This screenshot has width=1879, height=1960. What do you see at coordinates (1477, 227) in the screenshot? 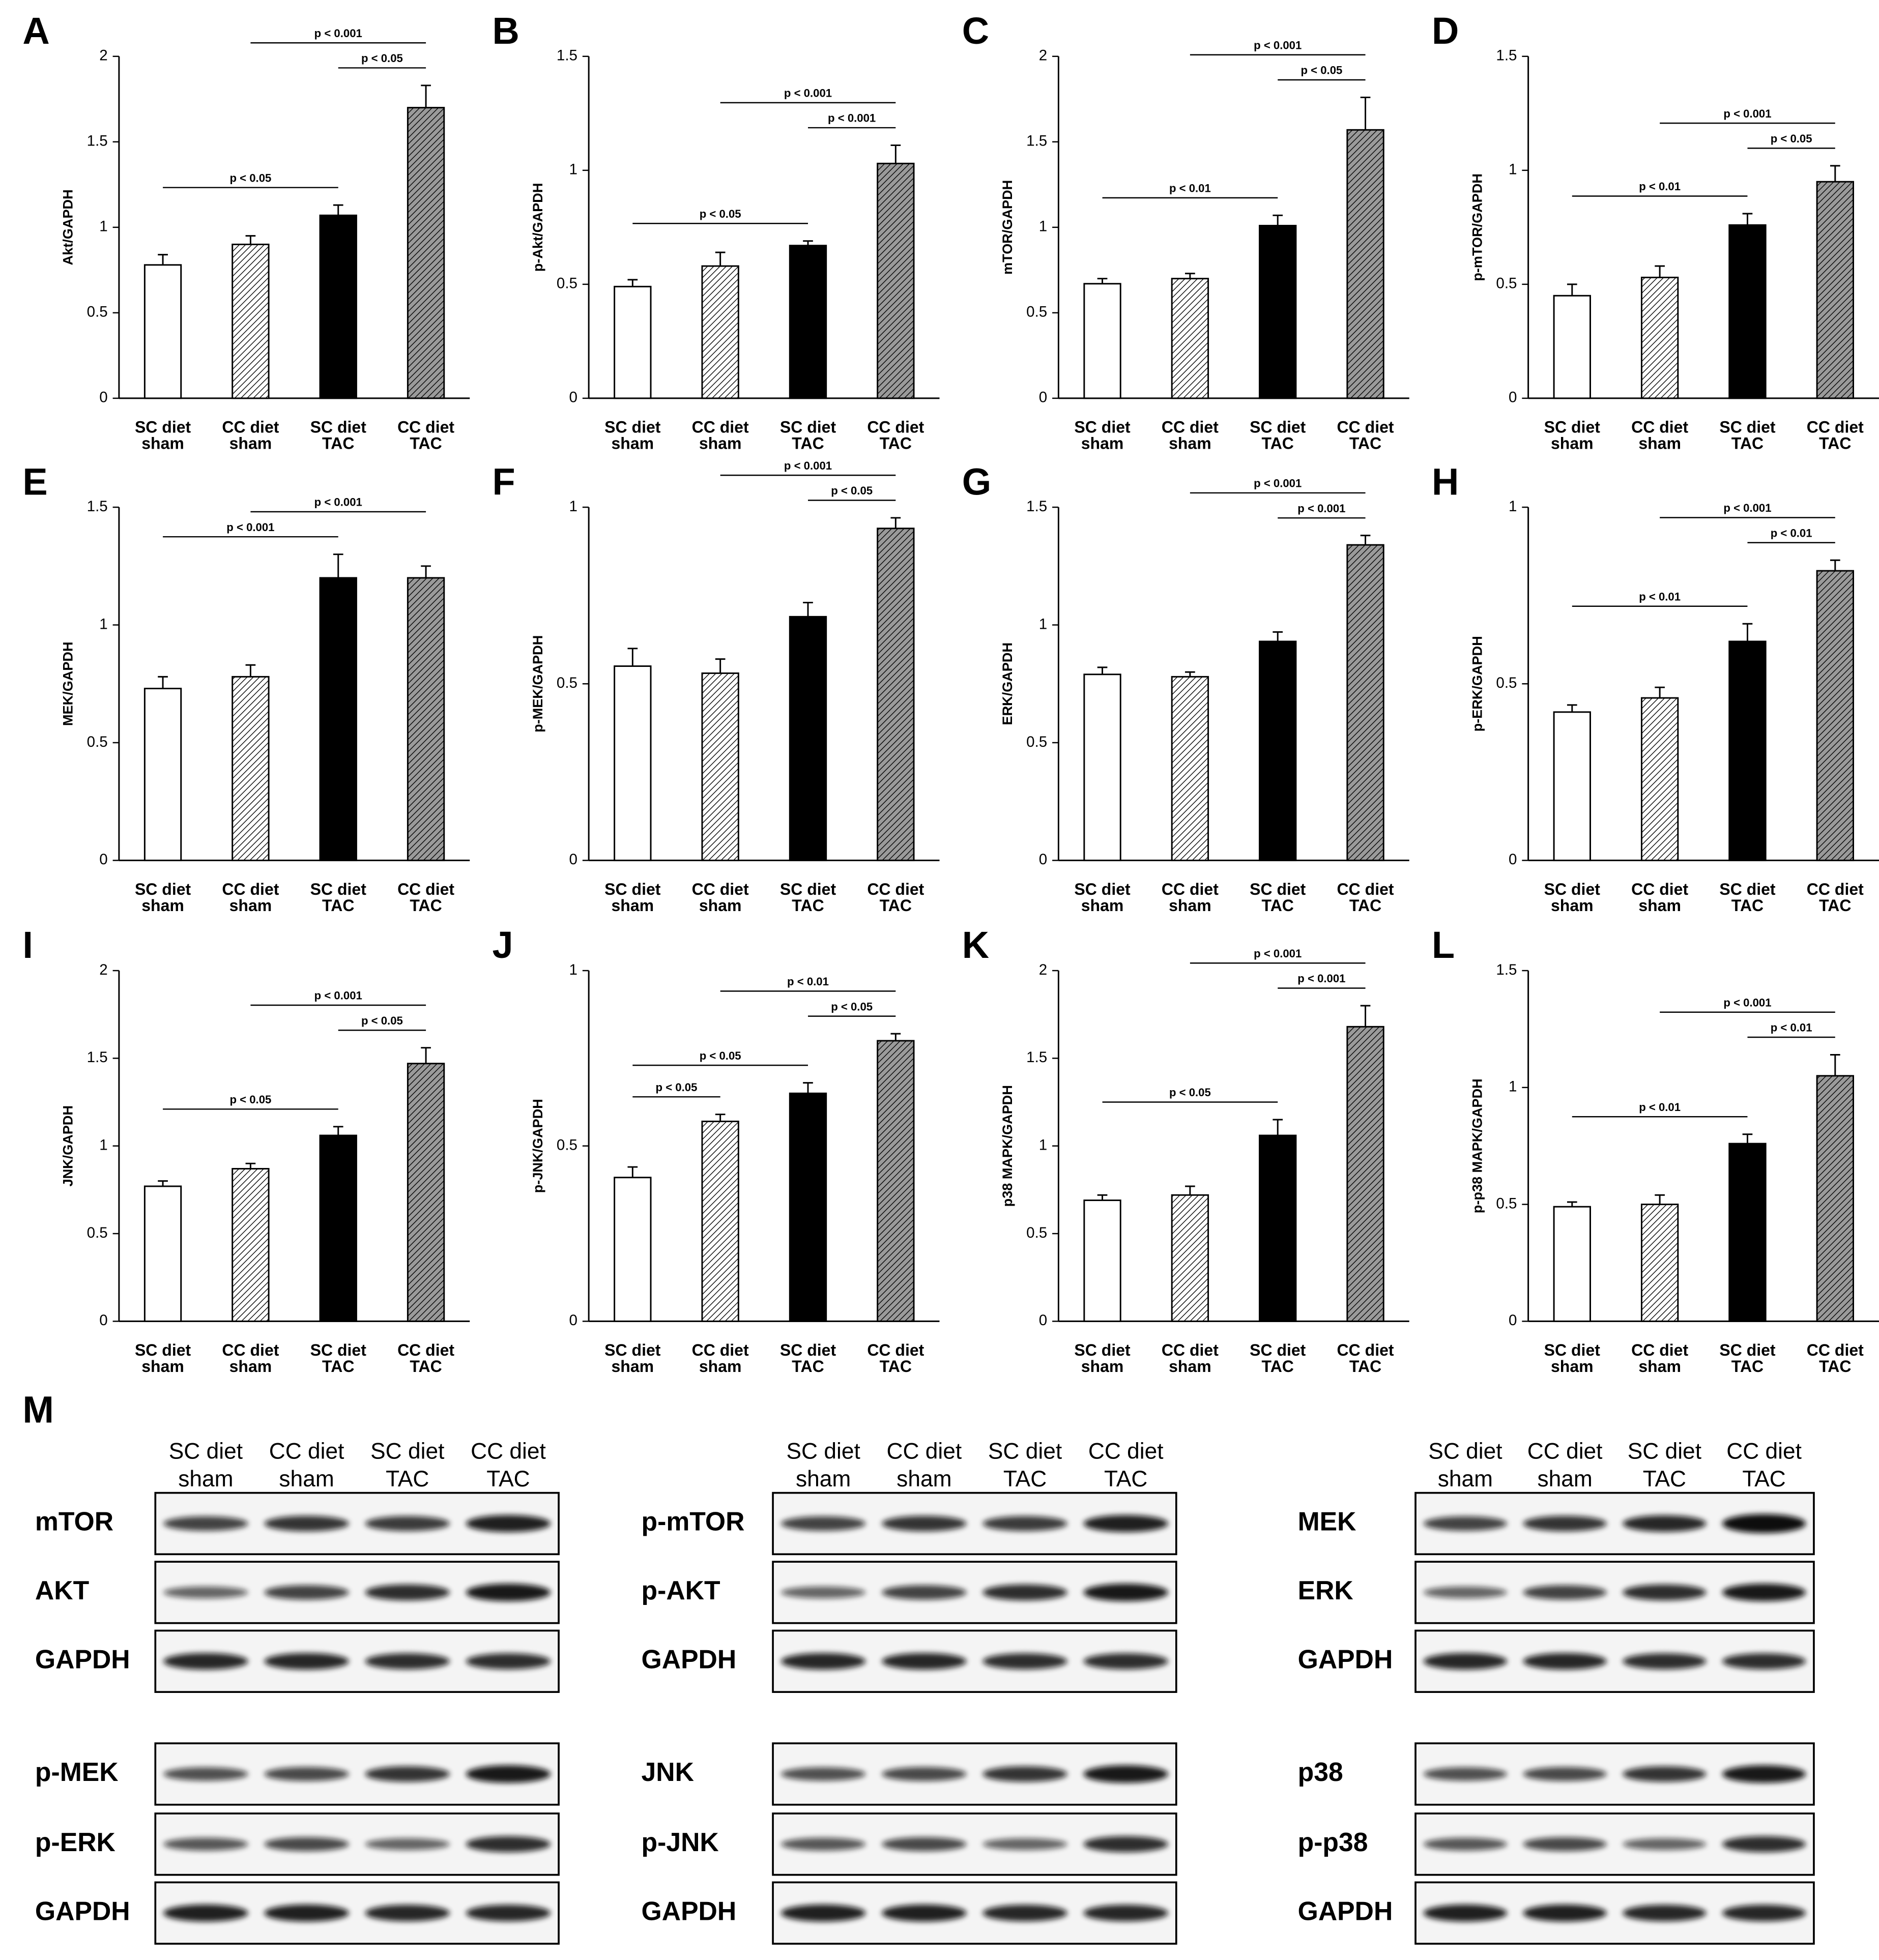
I see `y-axis-label: p-mTOR/GAPDH` at bounding box center [1477, 227].